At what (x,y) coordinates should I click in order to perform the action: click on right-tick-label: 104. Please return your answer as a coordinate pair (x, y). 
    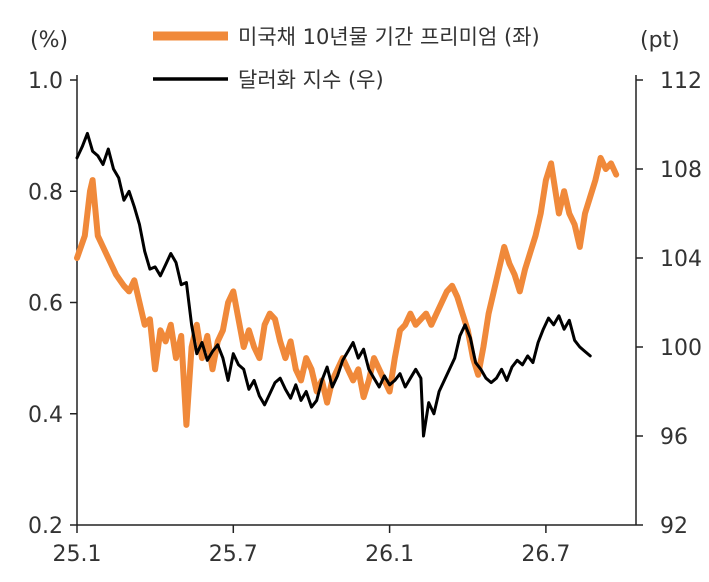
    Looking at the image, I should click on (681, 259).